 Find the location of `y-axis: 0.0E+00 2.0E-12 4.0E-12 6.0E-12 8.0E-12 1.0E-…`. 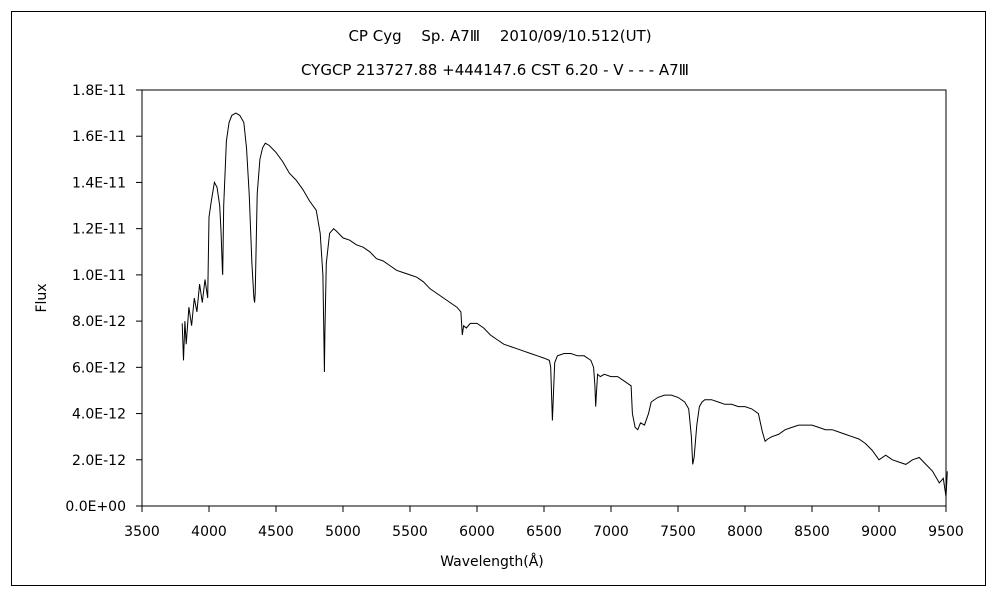

y-axis: 0.0E+00 2.0E-12 4.0E-12 6.0E-12 8.0E-12 1.0E-… is located at coordinates (103, 299).